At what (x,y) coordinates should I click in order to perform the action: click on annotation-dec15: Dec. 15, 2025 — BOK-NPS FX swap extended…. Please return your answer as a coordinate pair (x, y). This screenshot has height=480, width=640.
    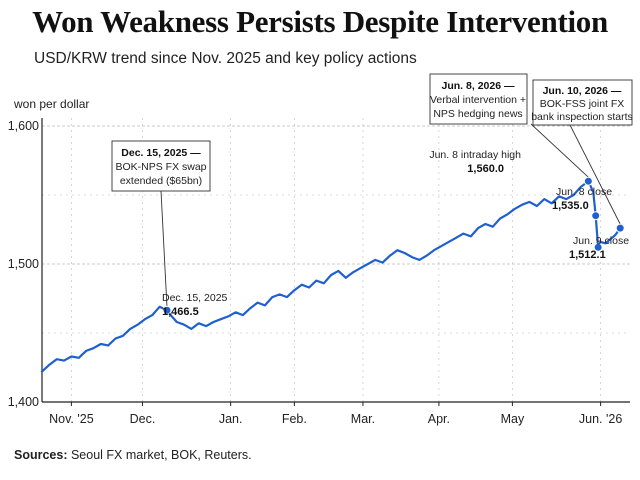
    Looking at the image, I should click on (161, 166).